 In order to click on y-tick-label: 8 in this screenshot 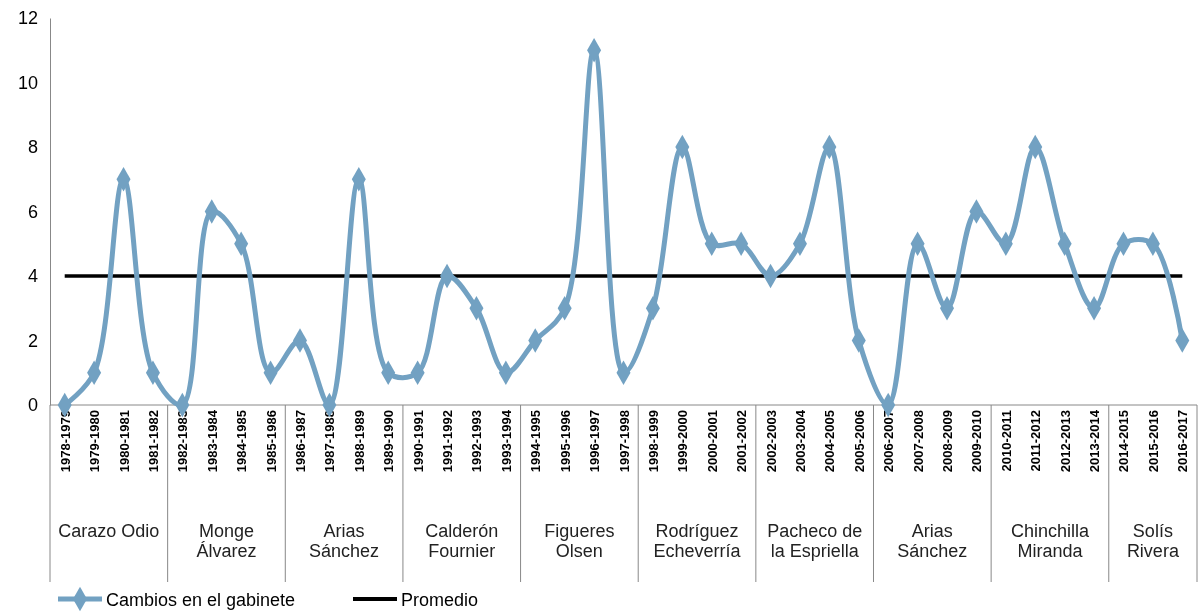, I will do `click(32, 147)`.